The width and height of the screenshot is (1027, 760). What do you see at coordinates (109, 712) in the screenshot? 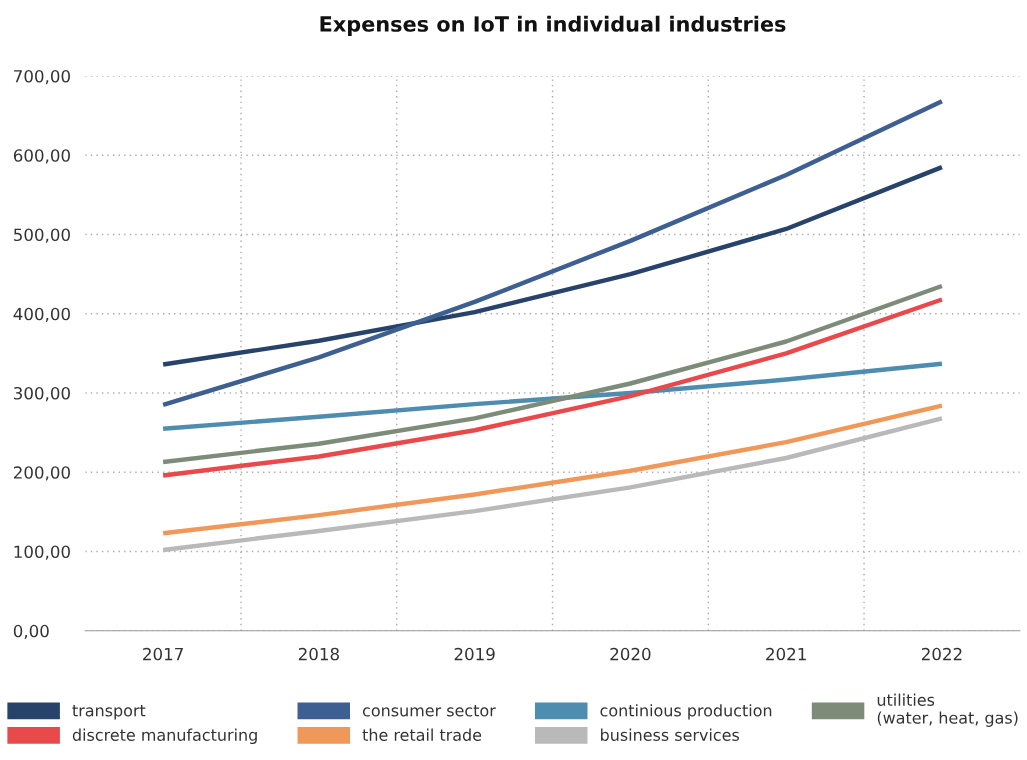
I see `legend-label: transport` at bounding box center [109, 712].